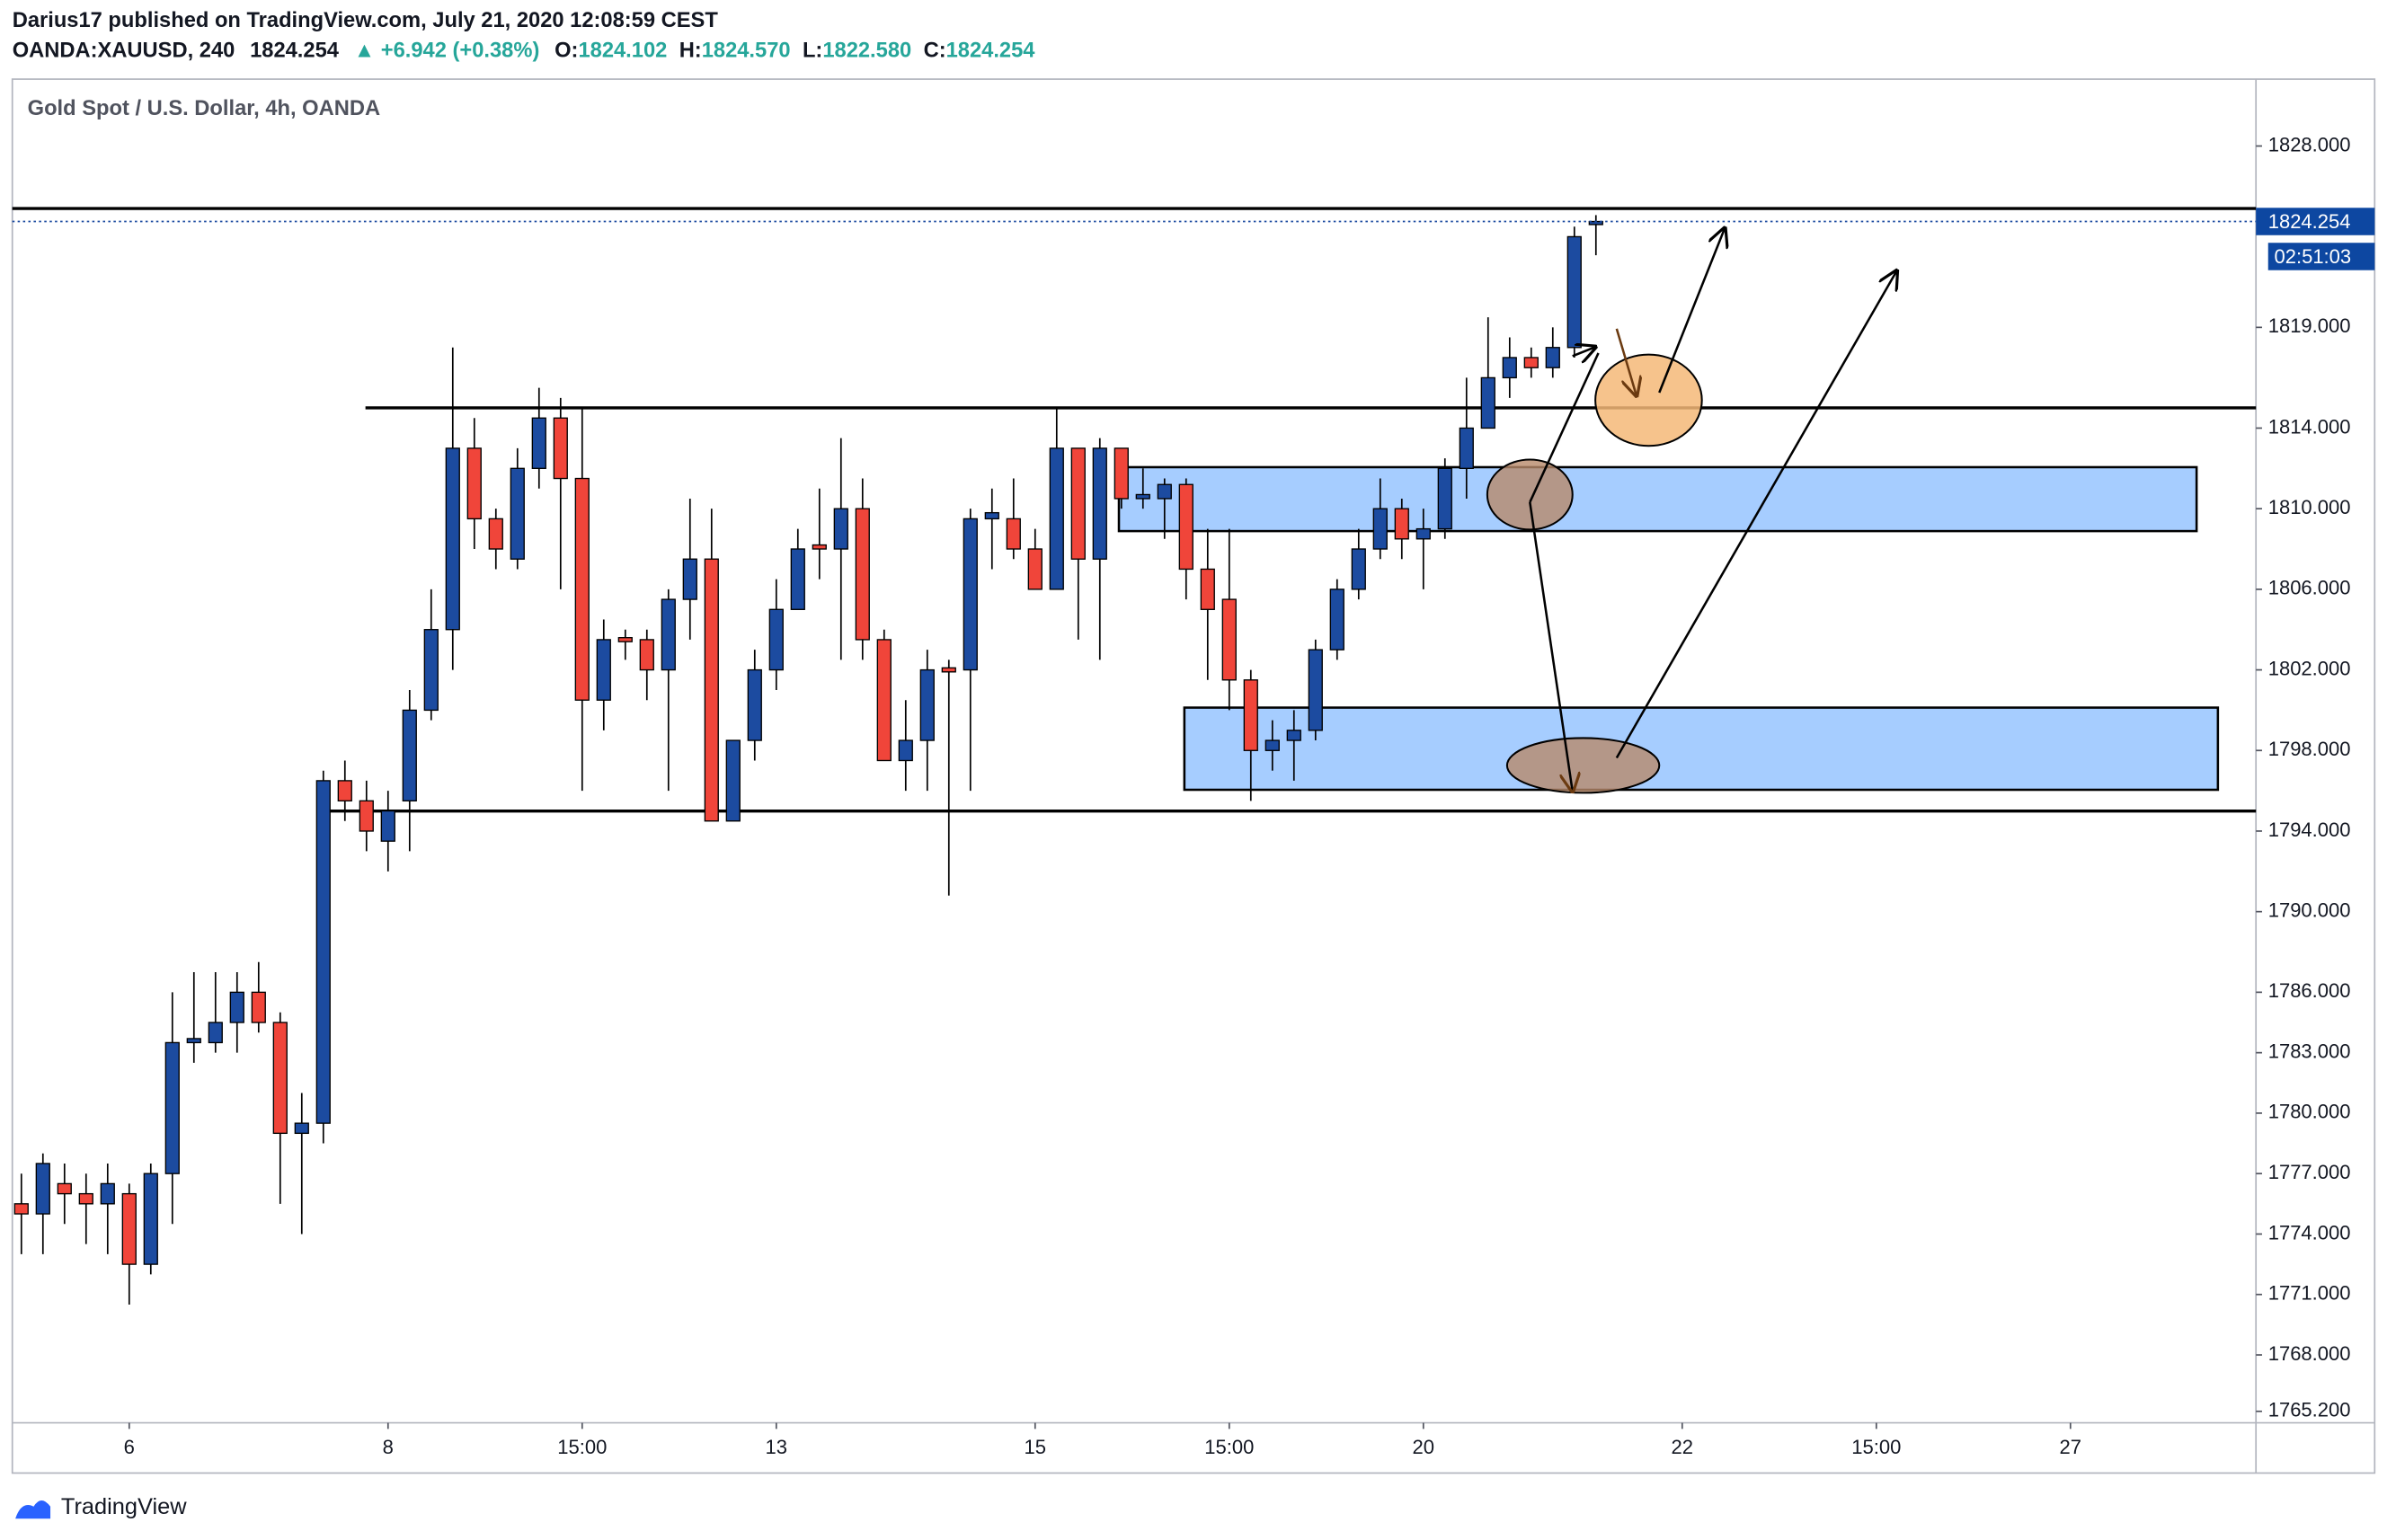 The width and height of the screenshot is (2387, 1540). What do you see at coordinates (622, 51) in the screenshot?
I see `o: 1824.102` at bounding box center [622, 51].